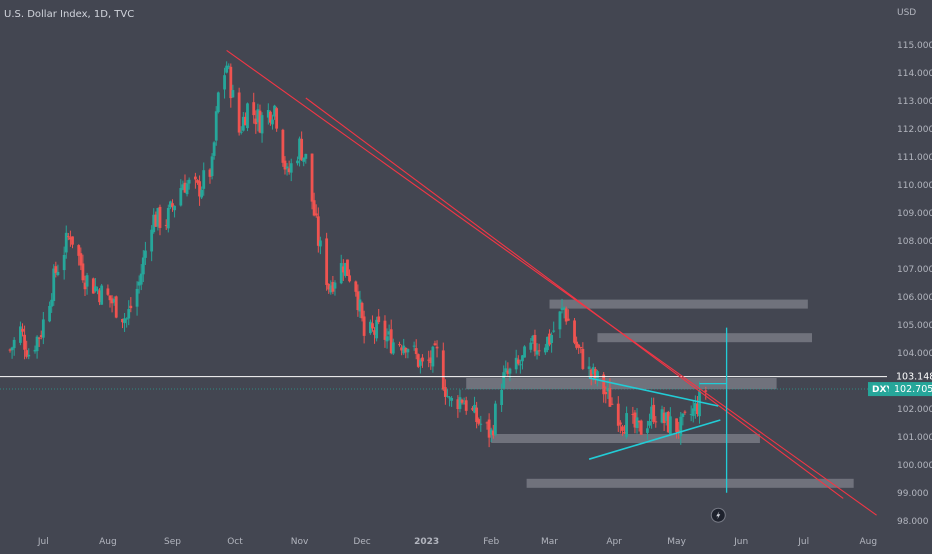 The height and width of the screenshot is (554, 932). What do you see at coordinates (549, 542) in the screenshot?
I see `x-tick-label: Mar` at bounding box center [549, 542].